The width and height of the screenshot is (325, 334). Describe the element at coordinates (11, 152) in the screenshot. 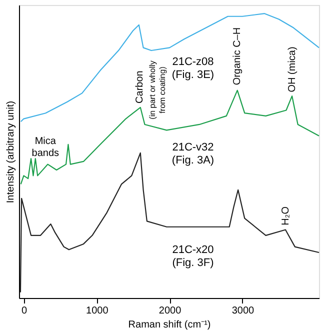

I see `y-axis-title: Intensity (arbitrary unit)` at that location.